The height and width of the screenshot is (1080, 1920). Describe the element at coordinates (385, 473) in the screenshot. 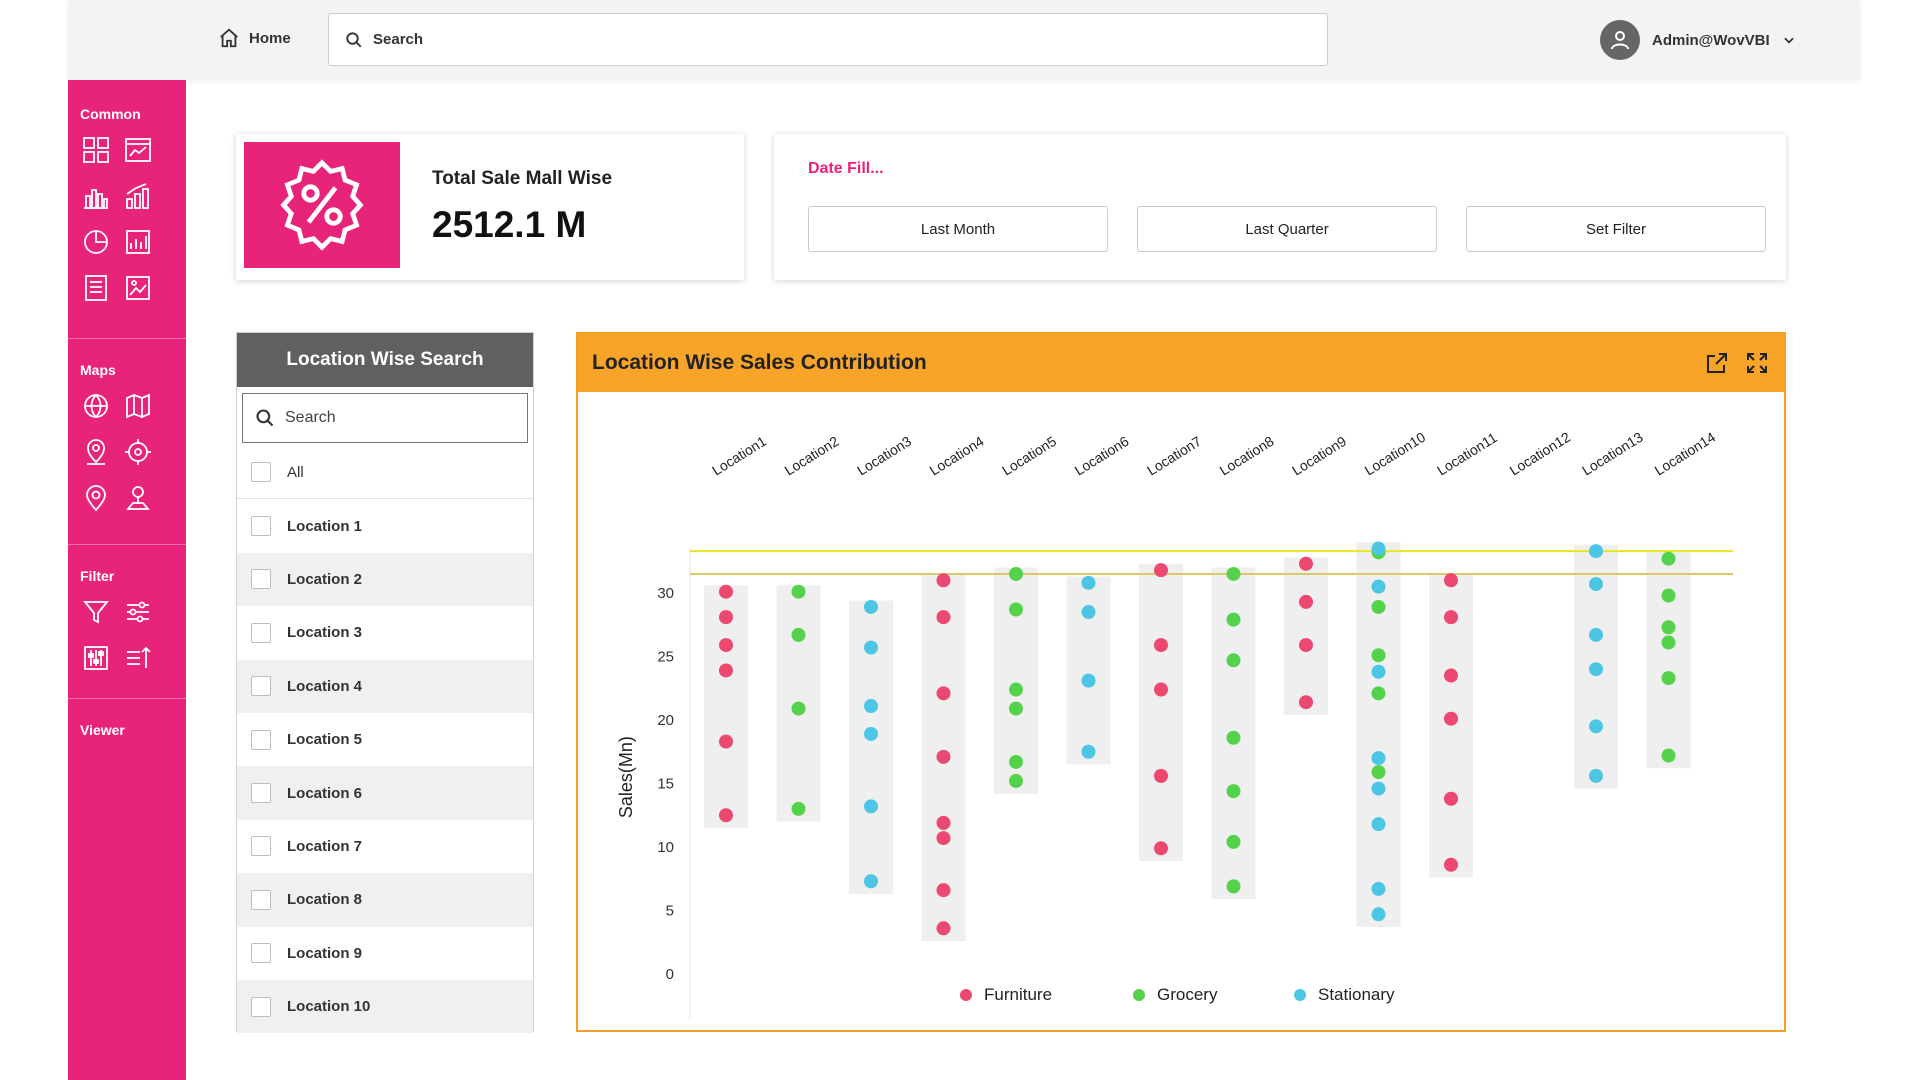

I see `location-option-all: All` at that location.